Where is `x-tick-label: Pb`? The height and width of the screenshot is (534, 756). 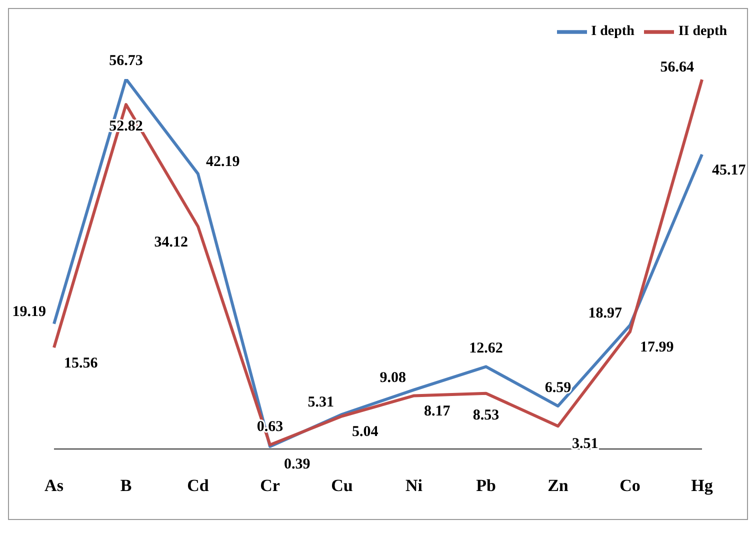
x-tick-label: Pb is located at coordinates (486, 486).